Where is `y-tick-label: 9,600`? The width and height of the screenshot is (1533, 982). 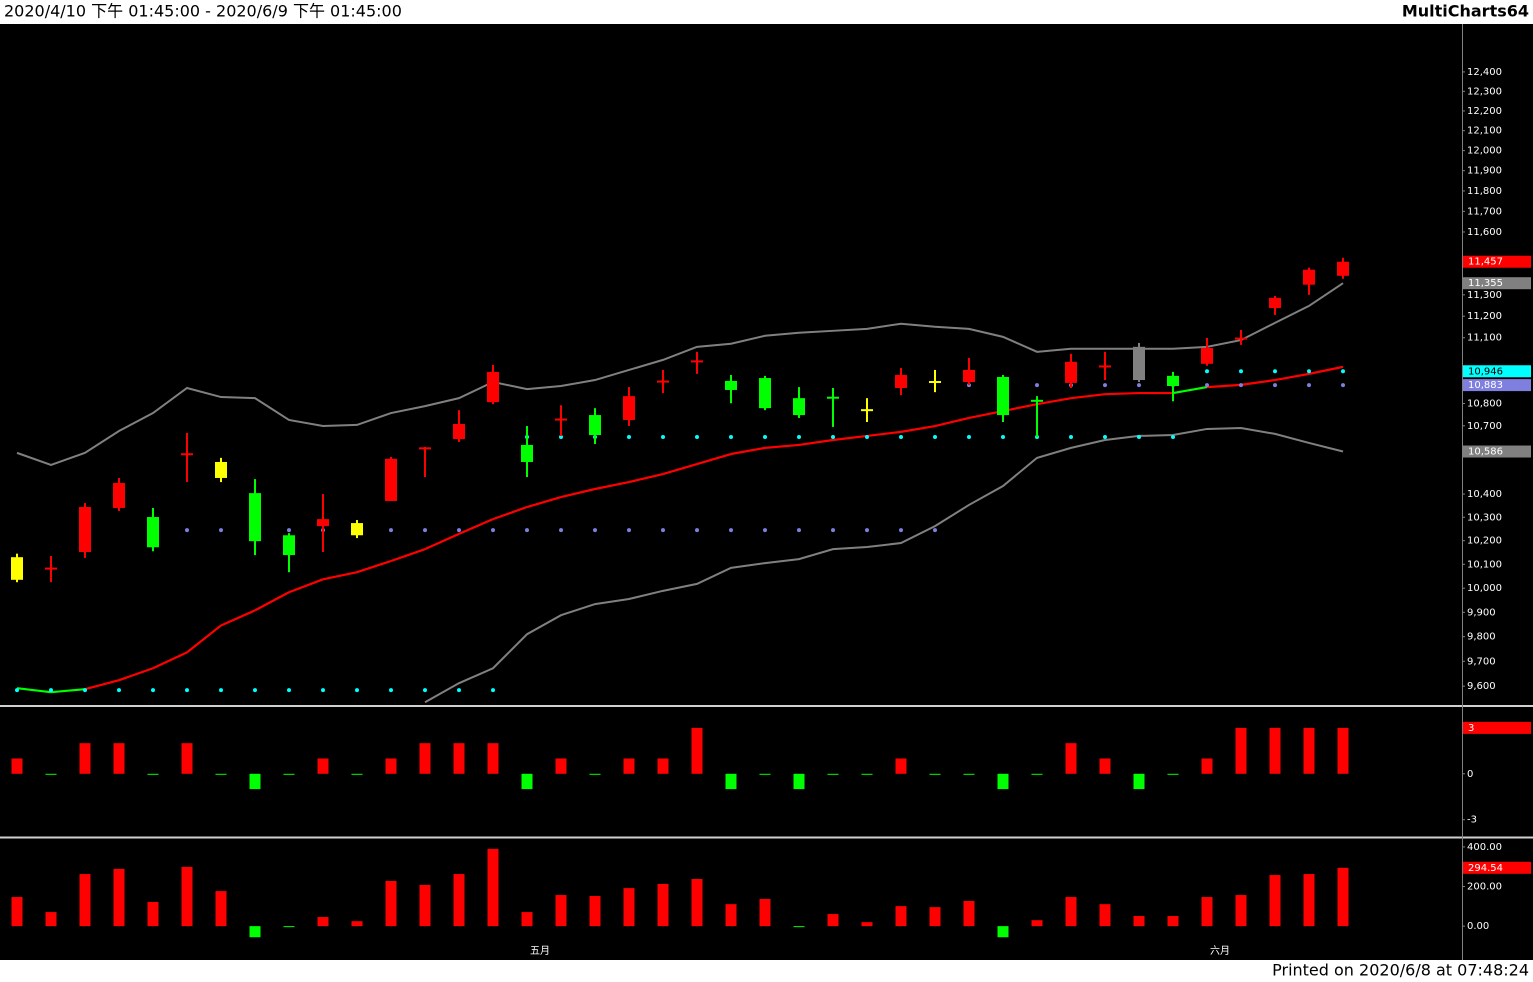
y-tick-label: 9,600 is located at coordinates (1481, 686).